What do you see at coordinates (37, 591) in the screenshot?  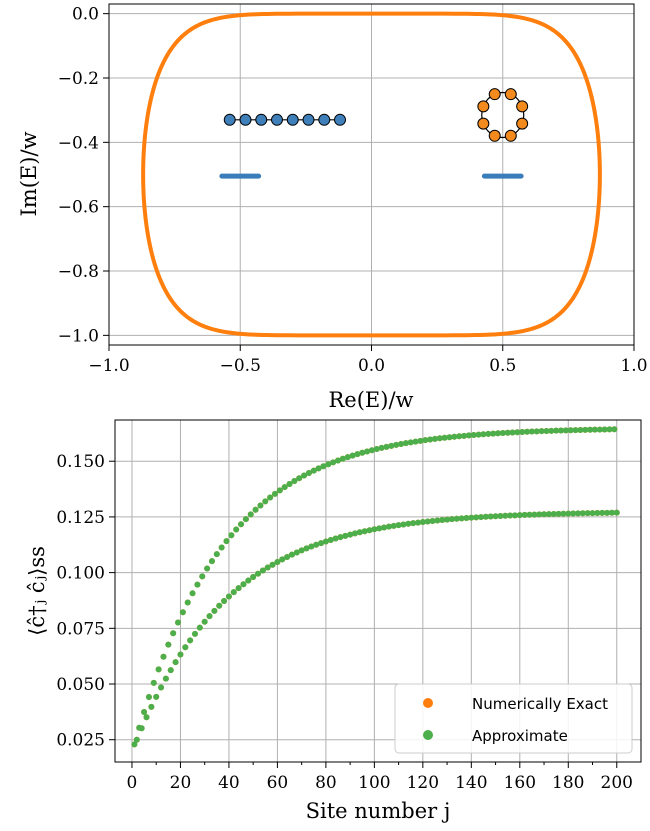 I see `bottom-ylabel: ⟨ĉ†ⱼ ĉⱼ⟩ss` at bounding box center [37, 591].